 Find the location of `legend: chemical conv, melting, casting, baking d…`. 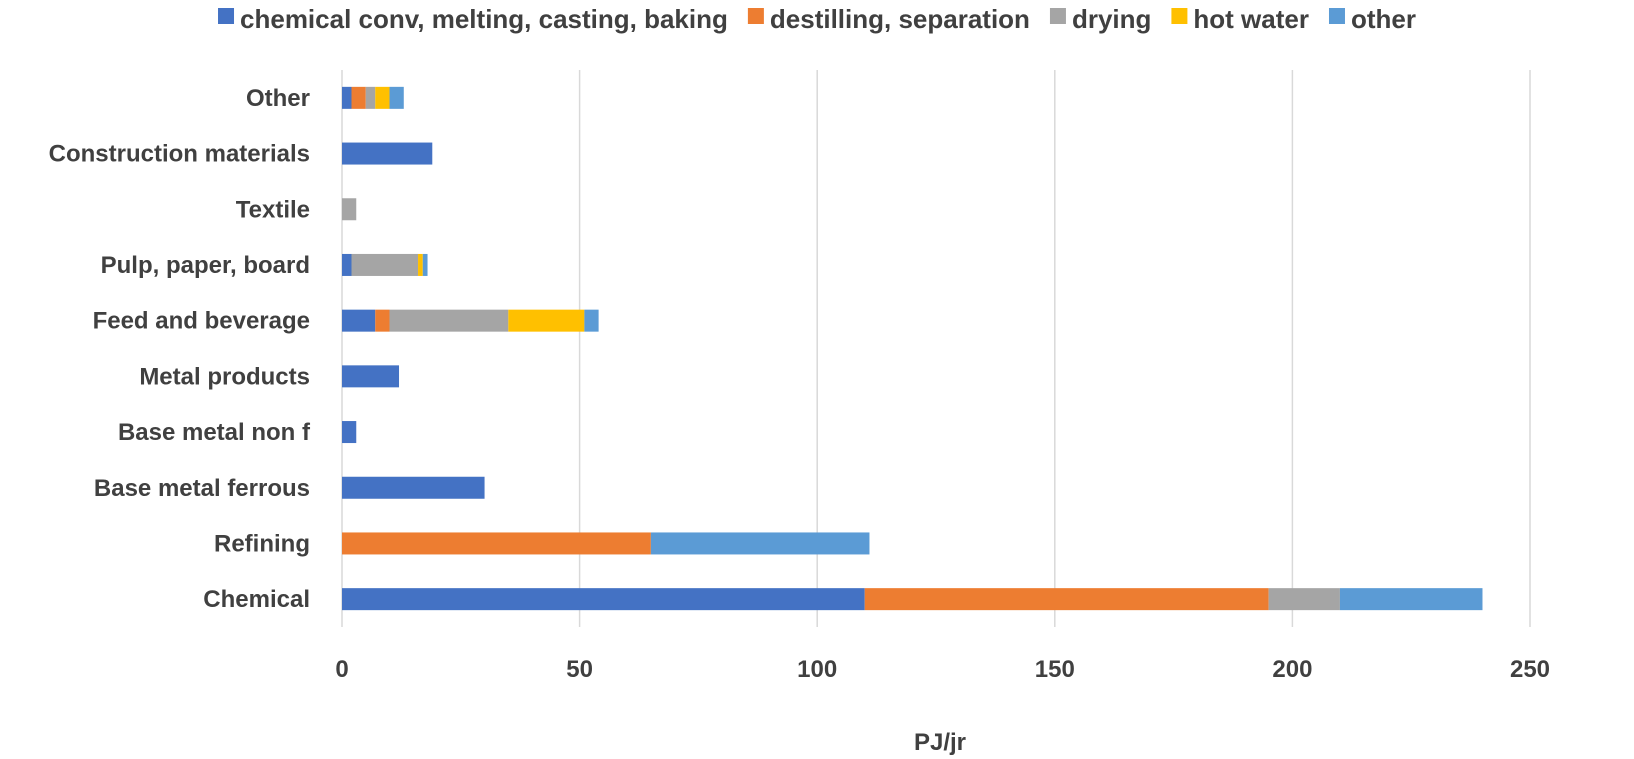

legend: chemical conv, melting, casting, baking d… is located at coordinates (817, 19).